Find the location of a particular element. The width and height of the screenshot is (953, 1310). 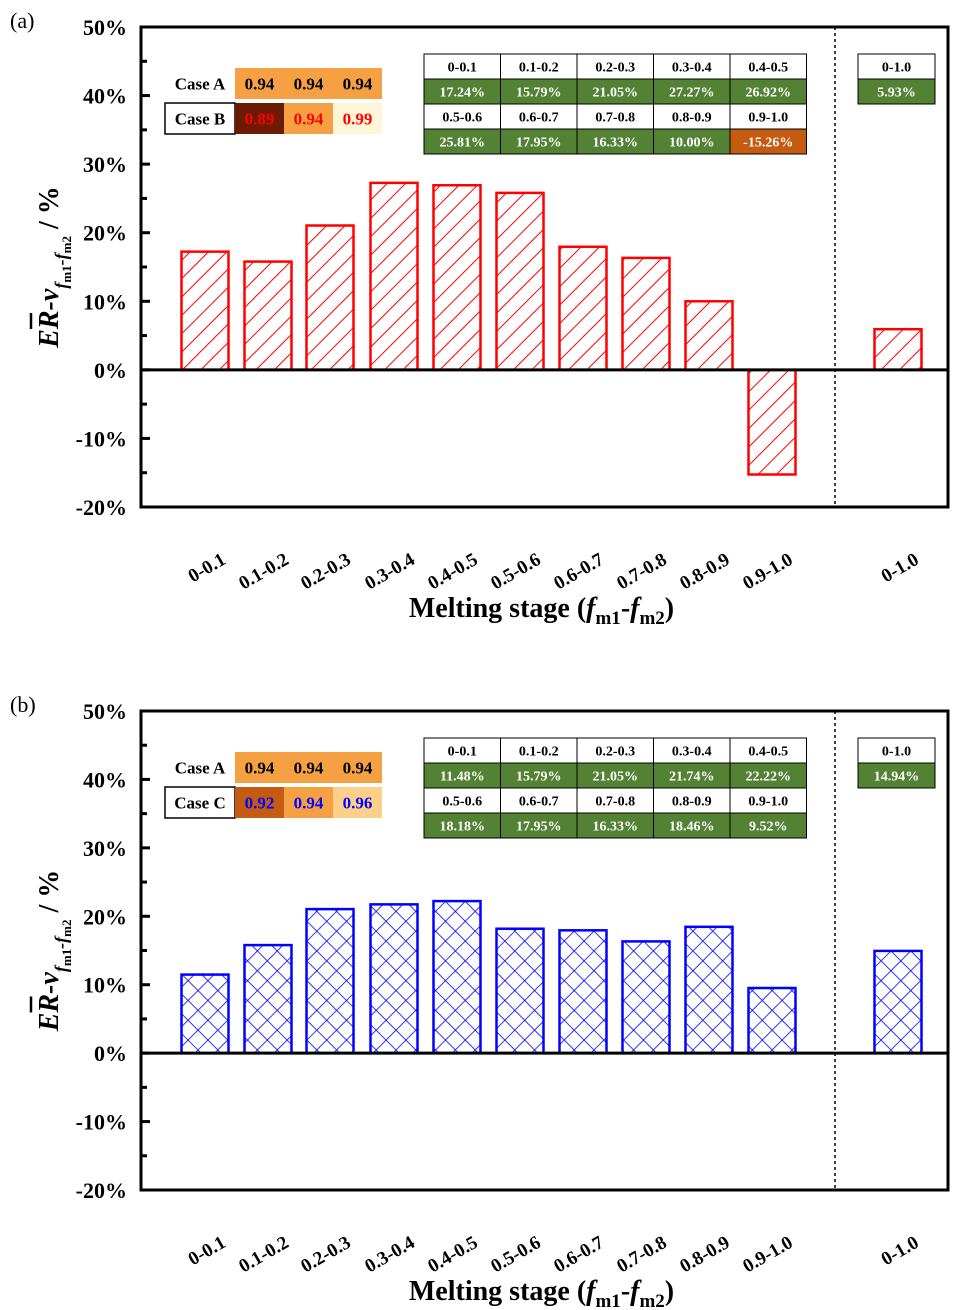

case-value: 0.96 is located at coordinates (358, 803).